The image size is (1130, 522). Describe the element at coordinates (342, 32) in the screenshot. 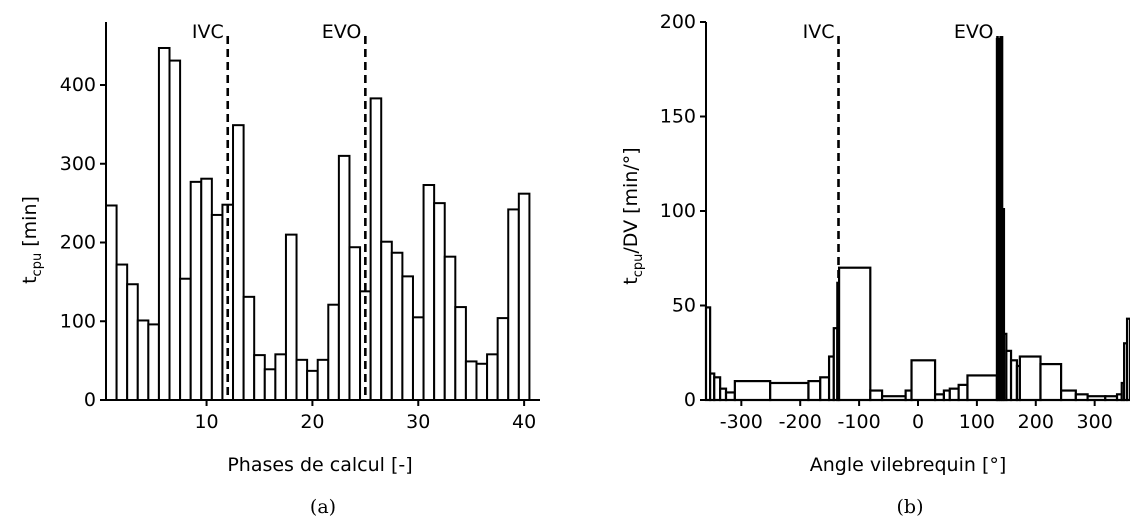

I see `panel-a-evo-label: EVO` at that location.